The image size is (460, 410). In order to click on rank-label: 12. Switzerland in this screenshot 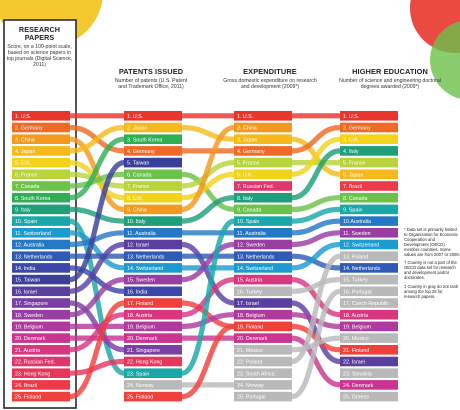, I will do `click(361, 246)`.